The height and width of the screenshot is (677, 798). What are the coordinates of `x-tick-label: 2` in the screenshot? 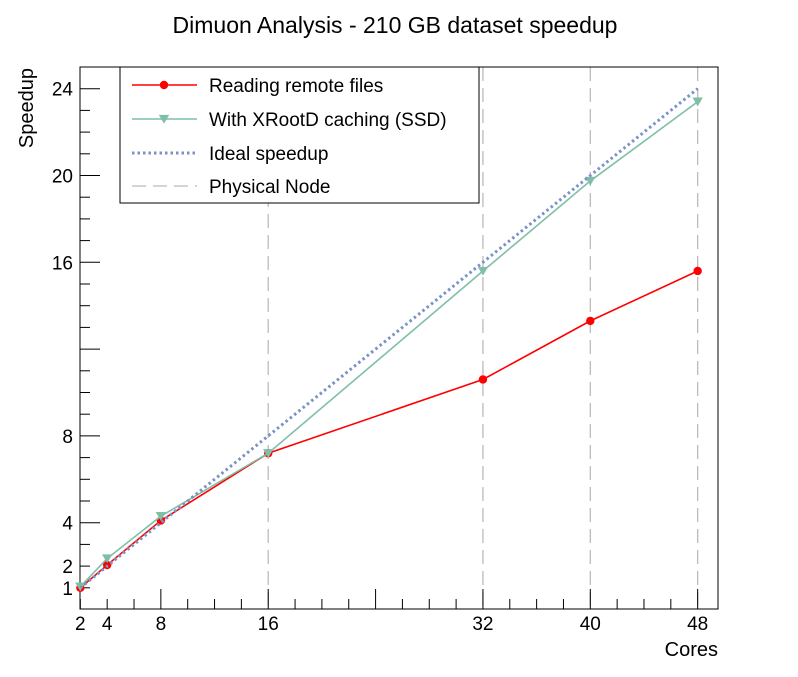 It's located at (80, 624).